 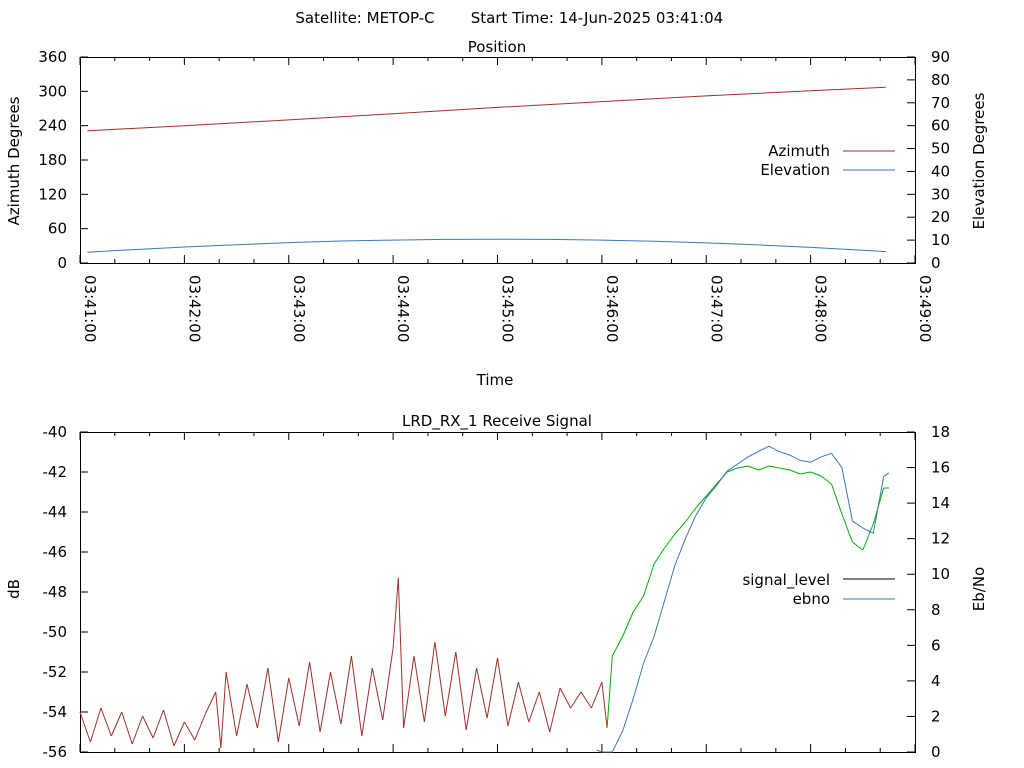 I want to click on position-x-tick-label: 03:44:00, so click(x=403, y=308).